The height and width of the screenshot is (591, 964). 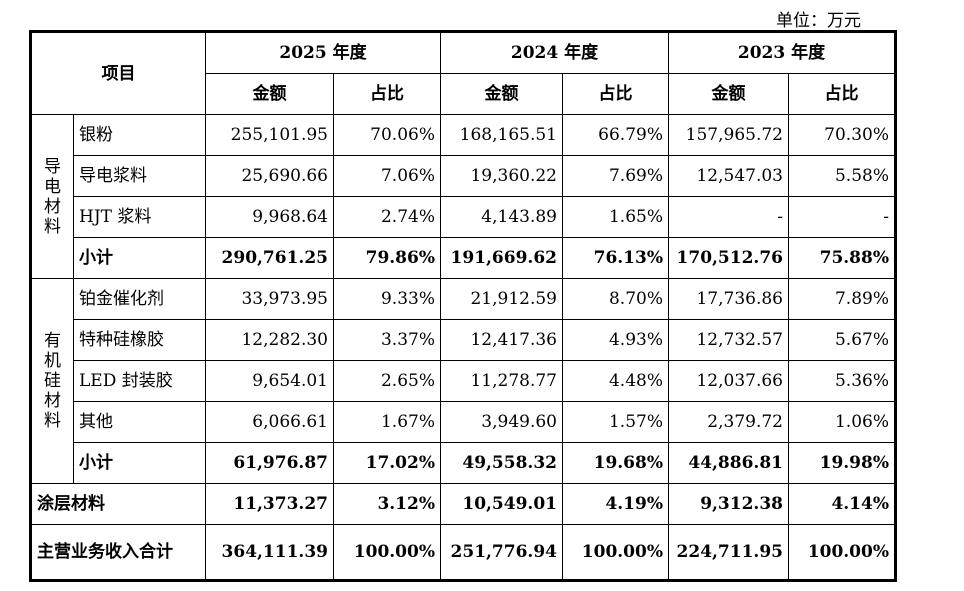 I want to click on cell-value: 21,912.59, so click(x=501, y=299).